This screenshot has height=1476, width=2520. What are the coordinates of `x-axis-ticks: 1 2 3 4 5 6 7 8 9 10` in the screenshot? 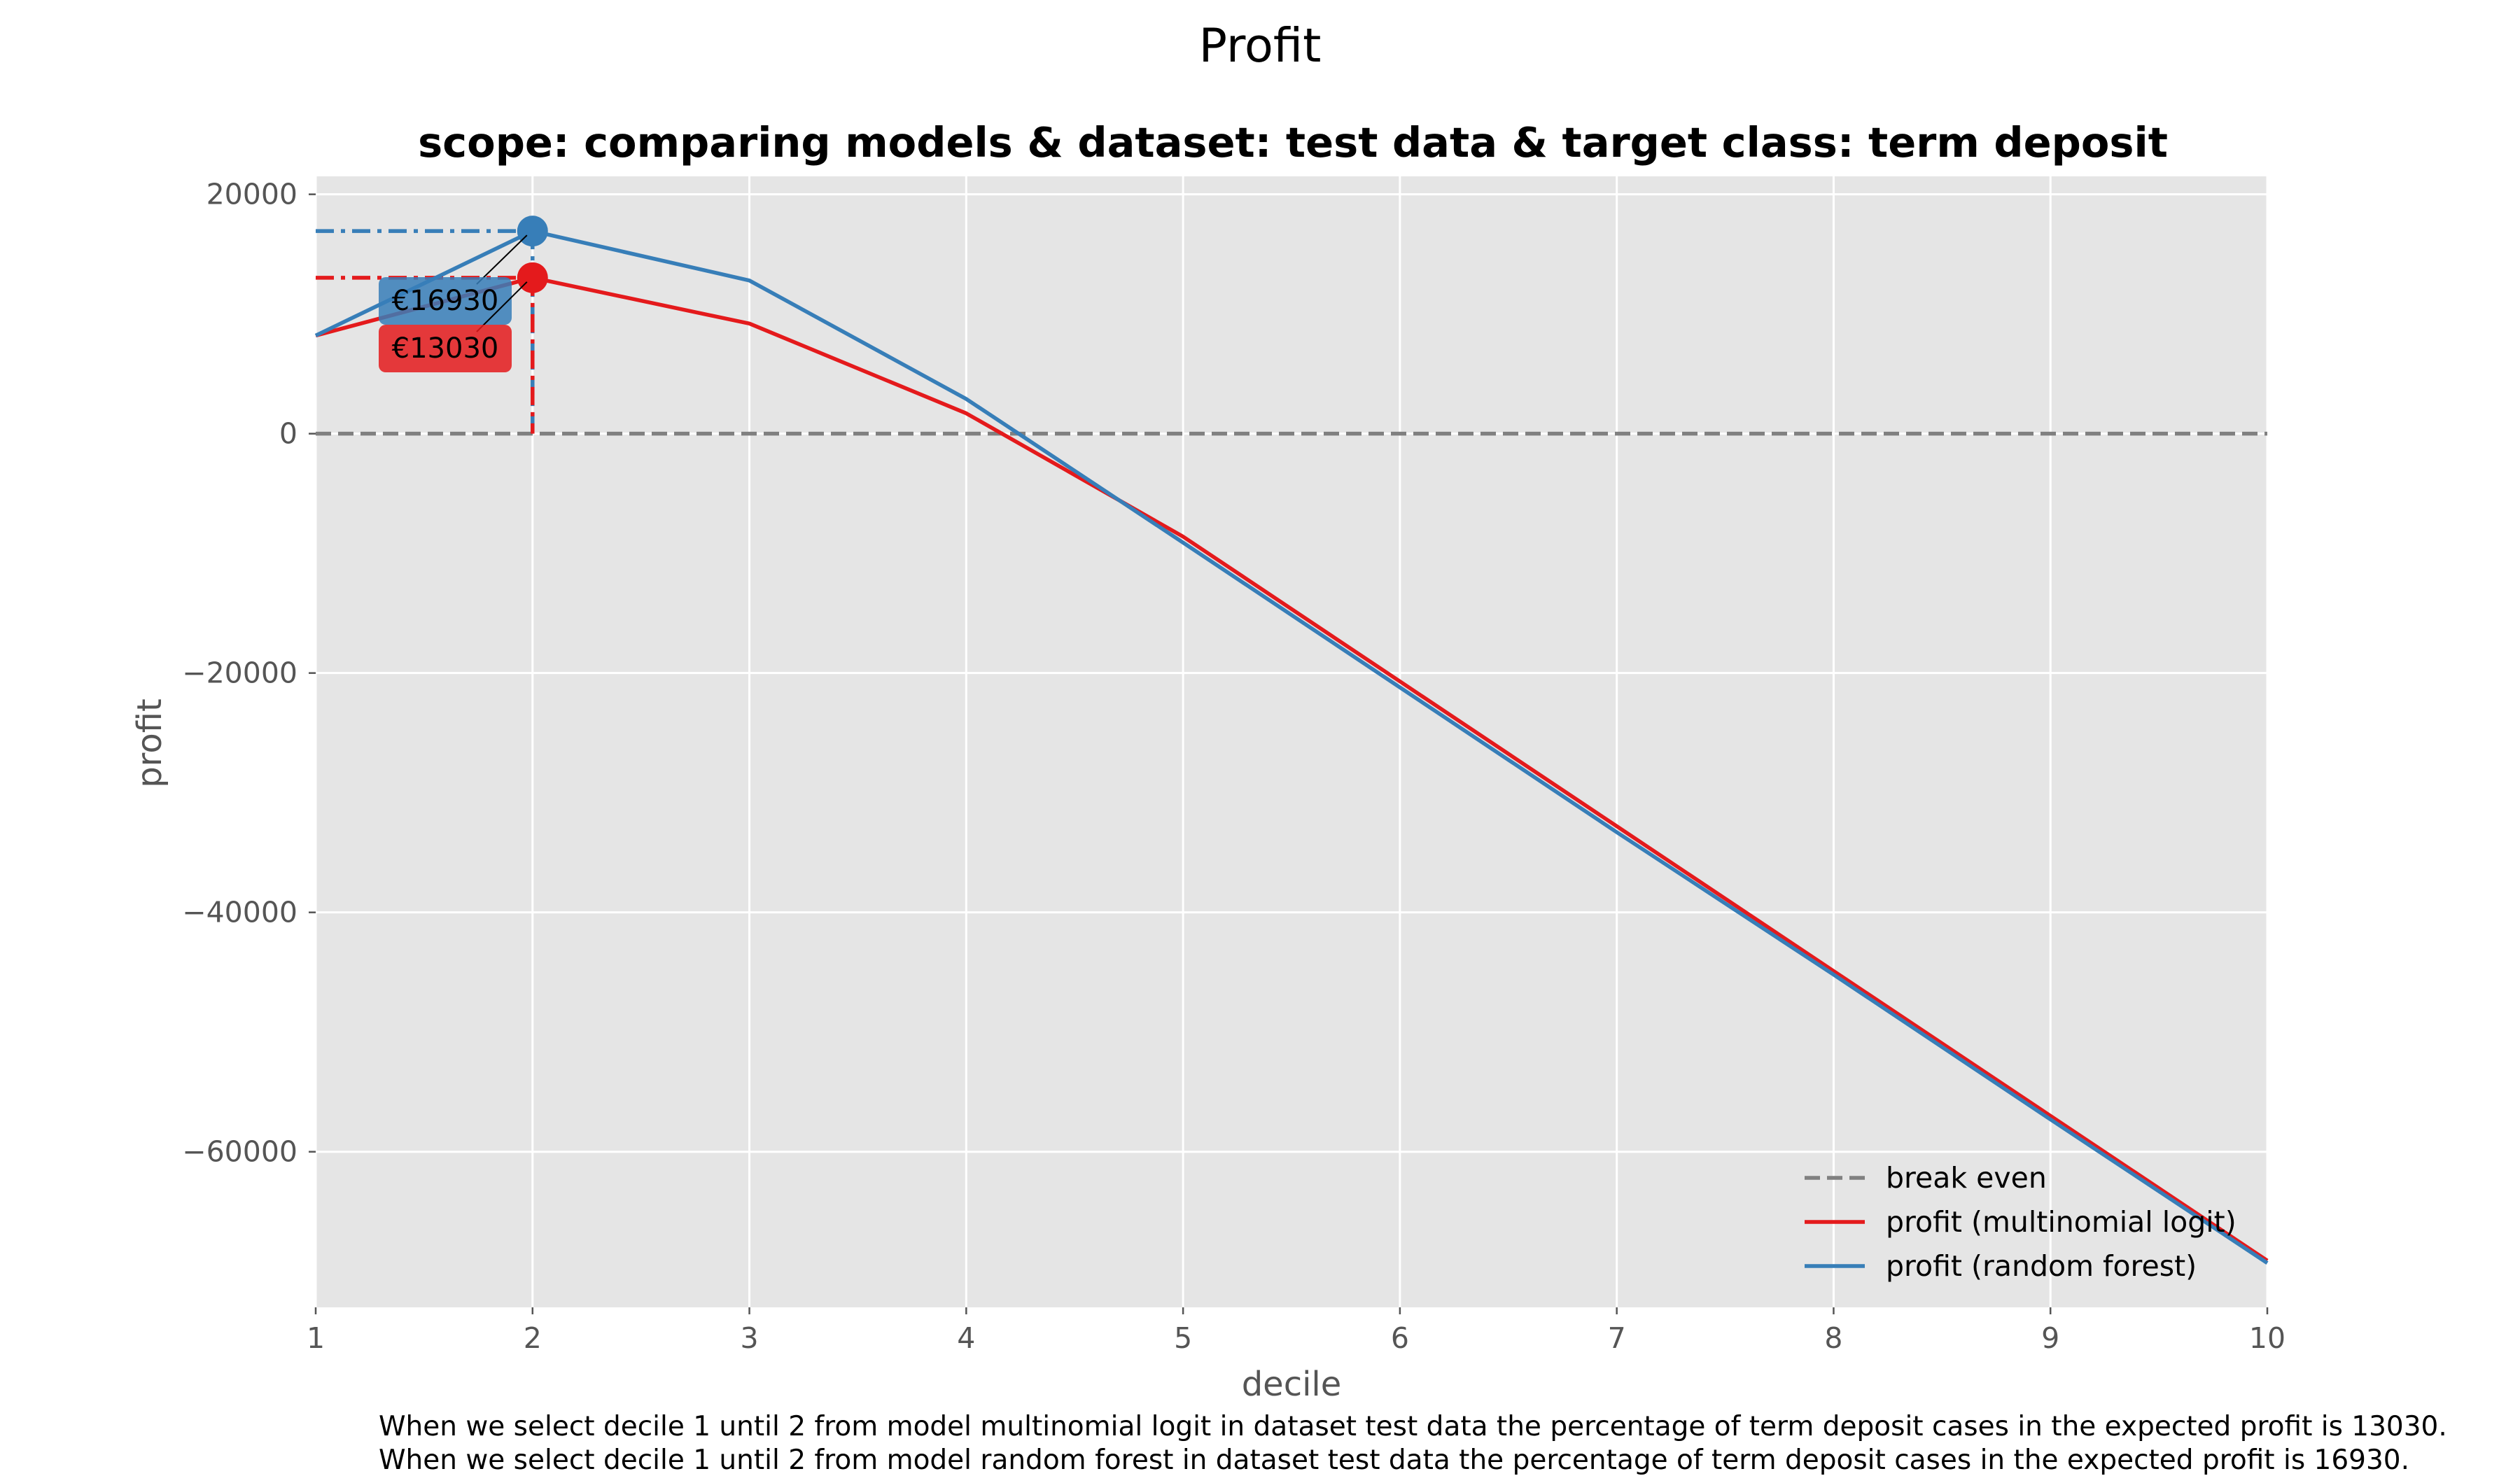 It's located at (1296, 1331).